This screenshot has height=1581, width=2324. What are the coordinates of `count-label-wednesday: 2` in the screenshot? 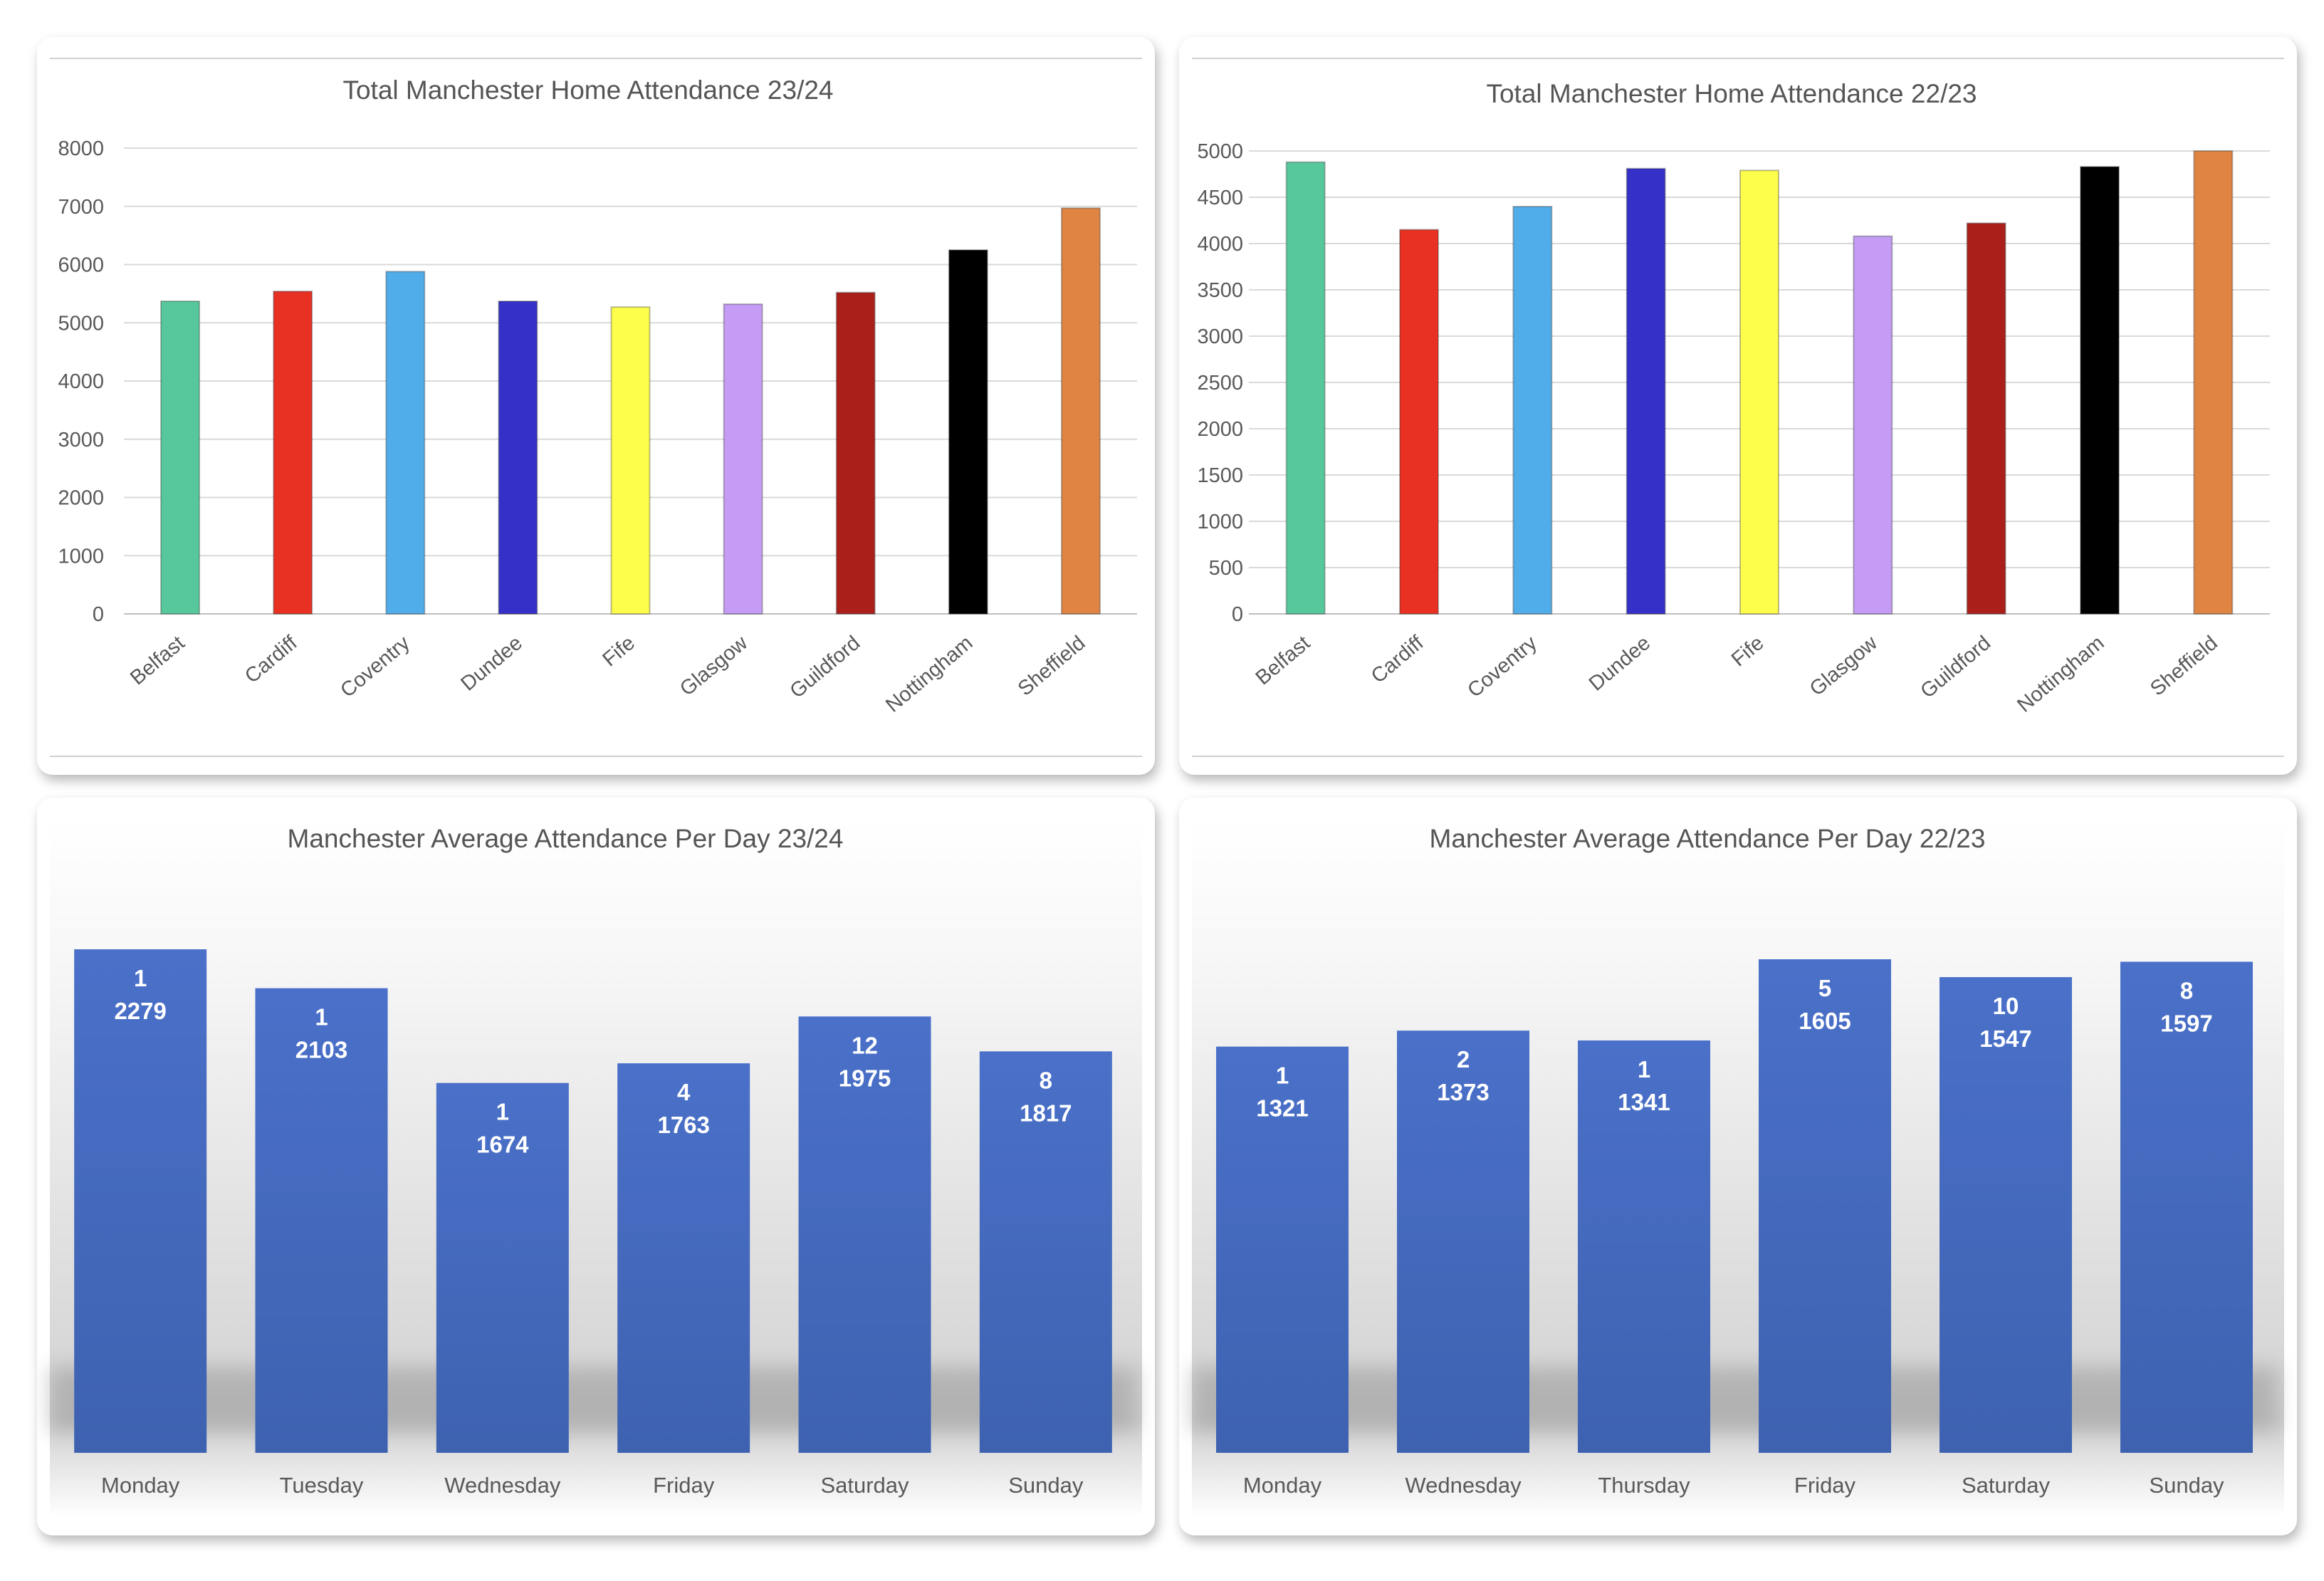 It's located at (1463, 1059).